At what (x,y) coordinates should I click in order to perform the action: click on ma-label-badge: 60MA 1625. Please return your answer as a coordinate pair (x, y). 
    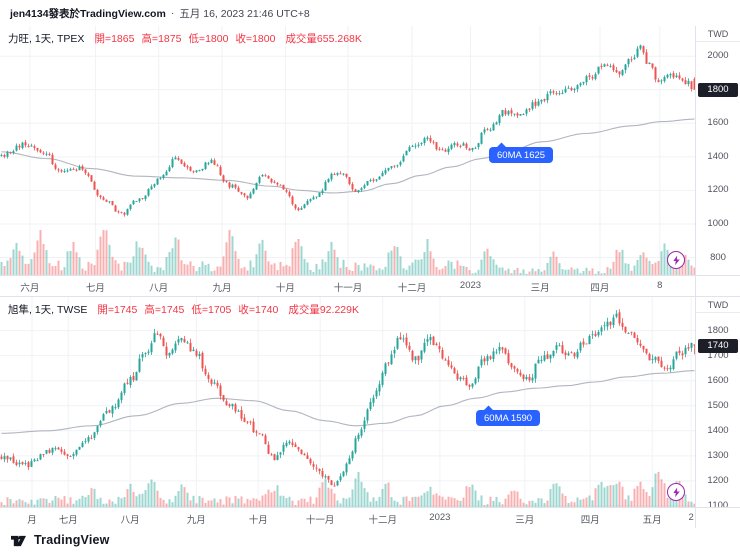
    Looking at the image, I should click on (521, 155).